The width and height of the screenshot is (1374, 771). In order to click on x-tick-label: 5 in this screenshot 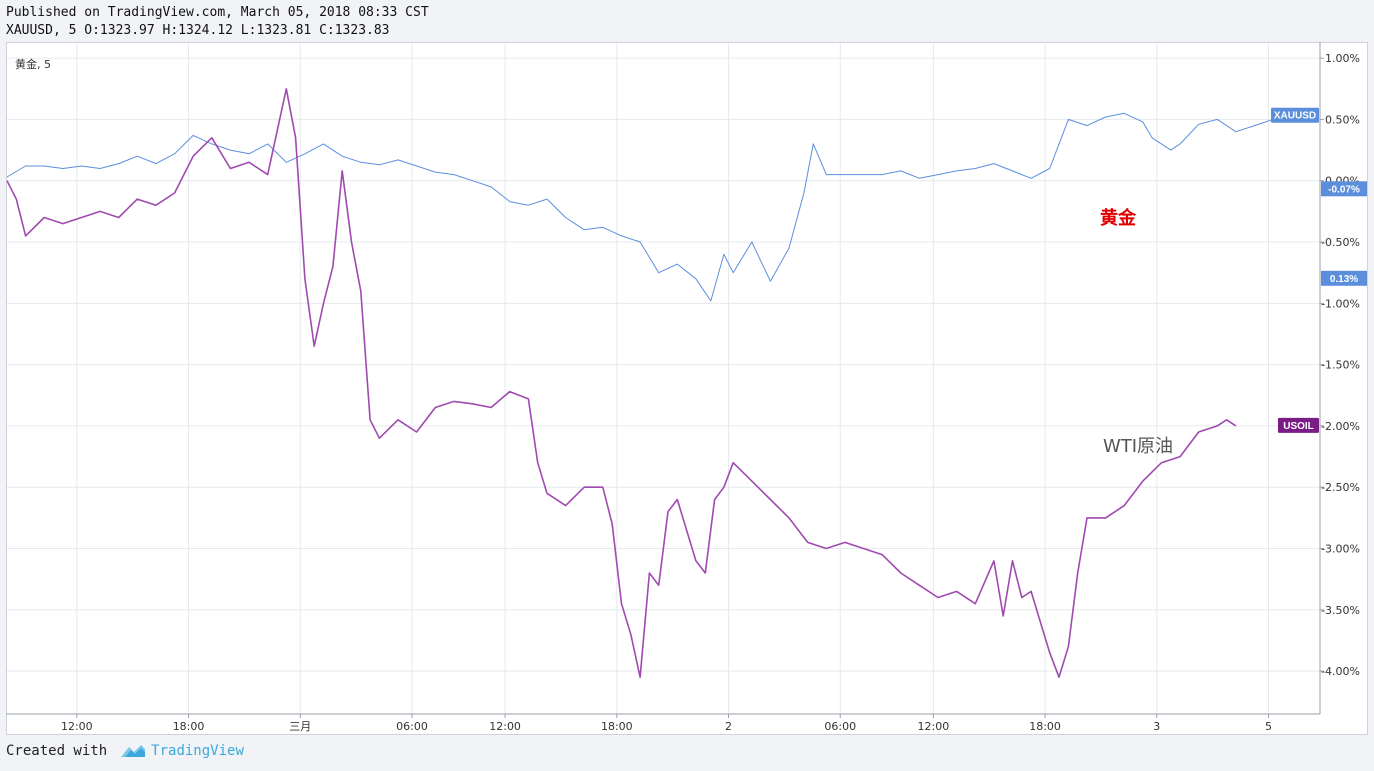, I will do `click(1268, 726)`.